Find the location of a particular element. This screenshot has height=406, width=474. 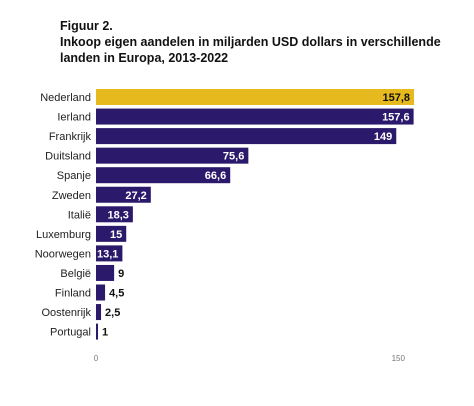

data-label: 15 is located at coordinates (116, 235).